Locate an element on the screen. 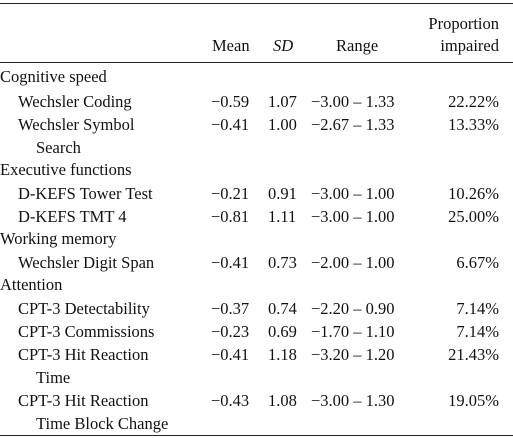  row-label: CPT-3 Detectability is located at coordinates (84, 308).